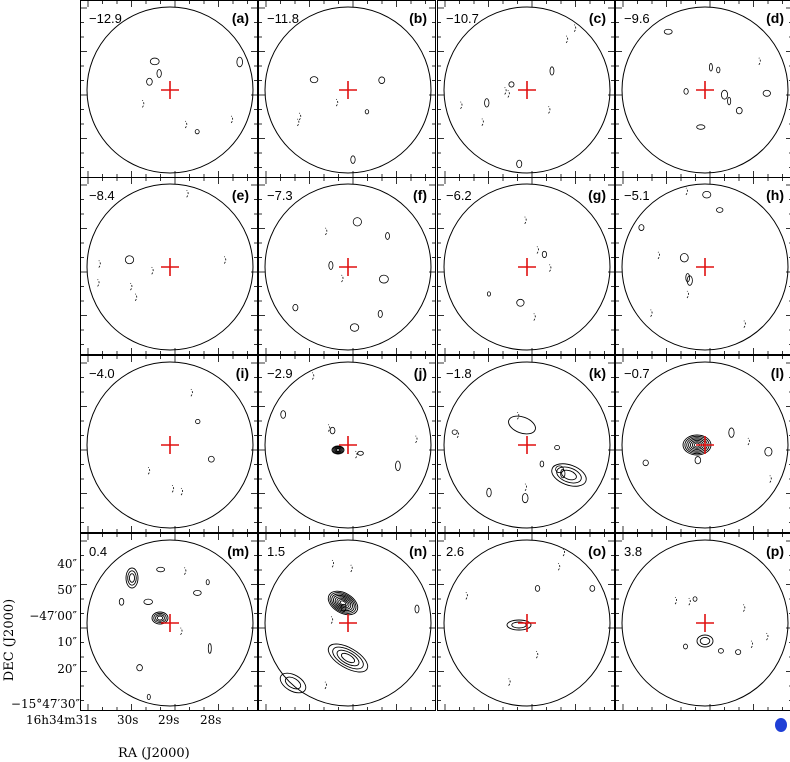 The width and height of the screenshot is (790, 762). What do you see at coordinates (154, 753) in the screenshot?
I see `x-axis-label: RA (J2000)` at bounding box center [154, 753].